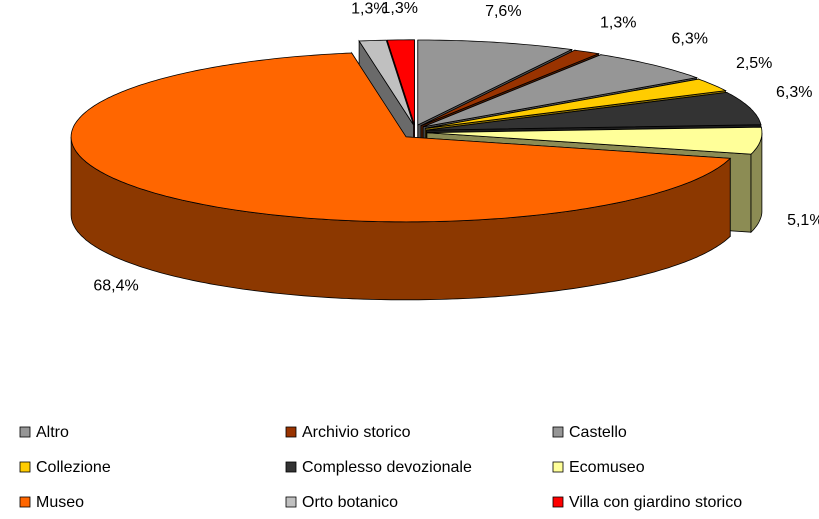 The width and height of the screenshot is (819, 519). What do you see at coordinates (754, 63) in the screenshot?
I see `data-label: 2,5%` at bounding box center [754, 63].